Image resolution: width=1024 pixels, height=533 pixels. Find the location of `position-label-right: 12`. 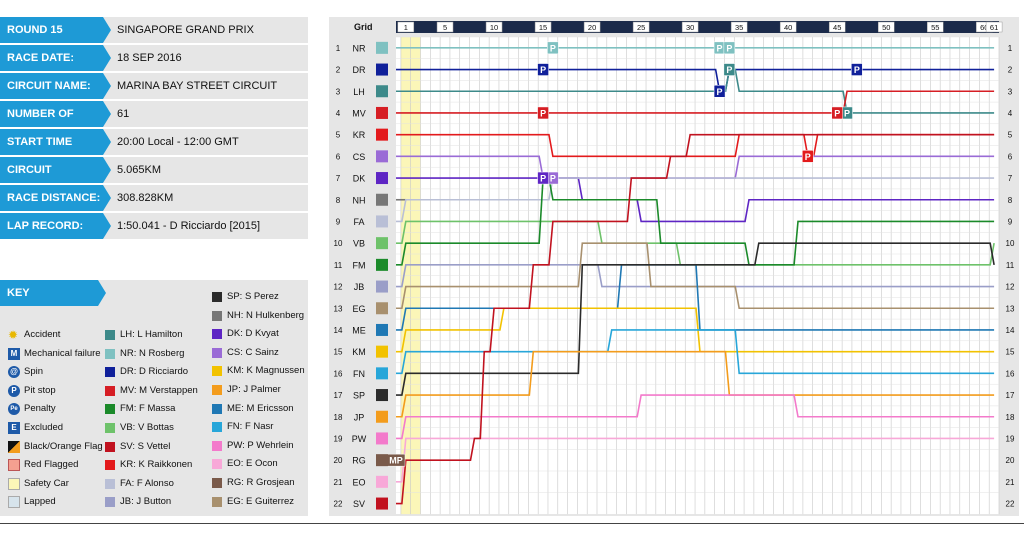

position-label-right: 12 is located at coordinates (1010, 287).